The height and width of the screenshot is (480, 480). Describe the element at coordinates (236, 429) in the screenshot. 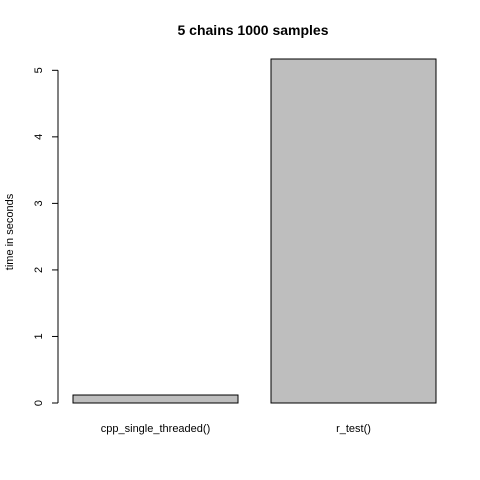

I see `category-labels: cpp_single_threaded() r_test()` at that location.